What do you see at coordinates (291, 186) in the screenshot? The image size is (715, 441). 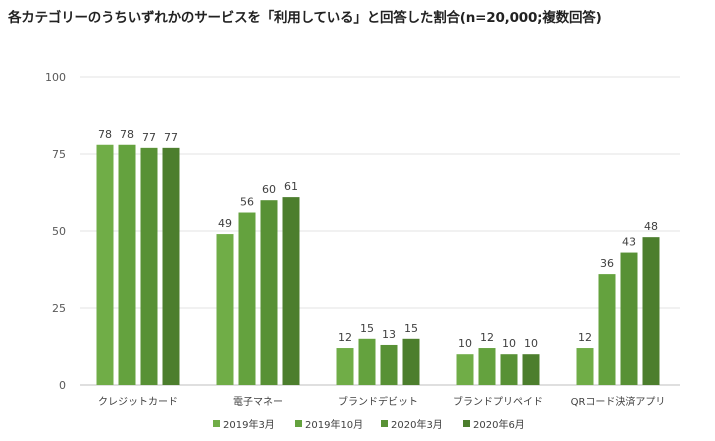 I see `data-label: 61` at bounding box center [291, 186].